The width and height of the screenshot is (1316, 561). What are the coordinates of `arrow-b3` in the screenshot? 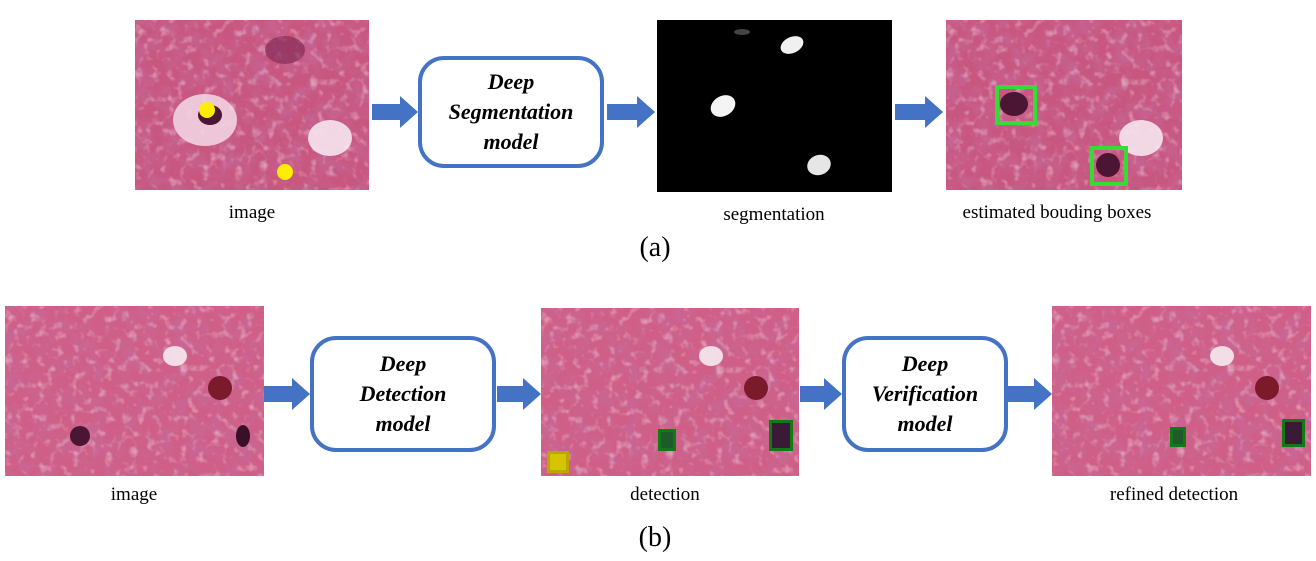 It's located at (821, 394).